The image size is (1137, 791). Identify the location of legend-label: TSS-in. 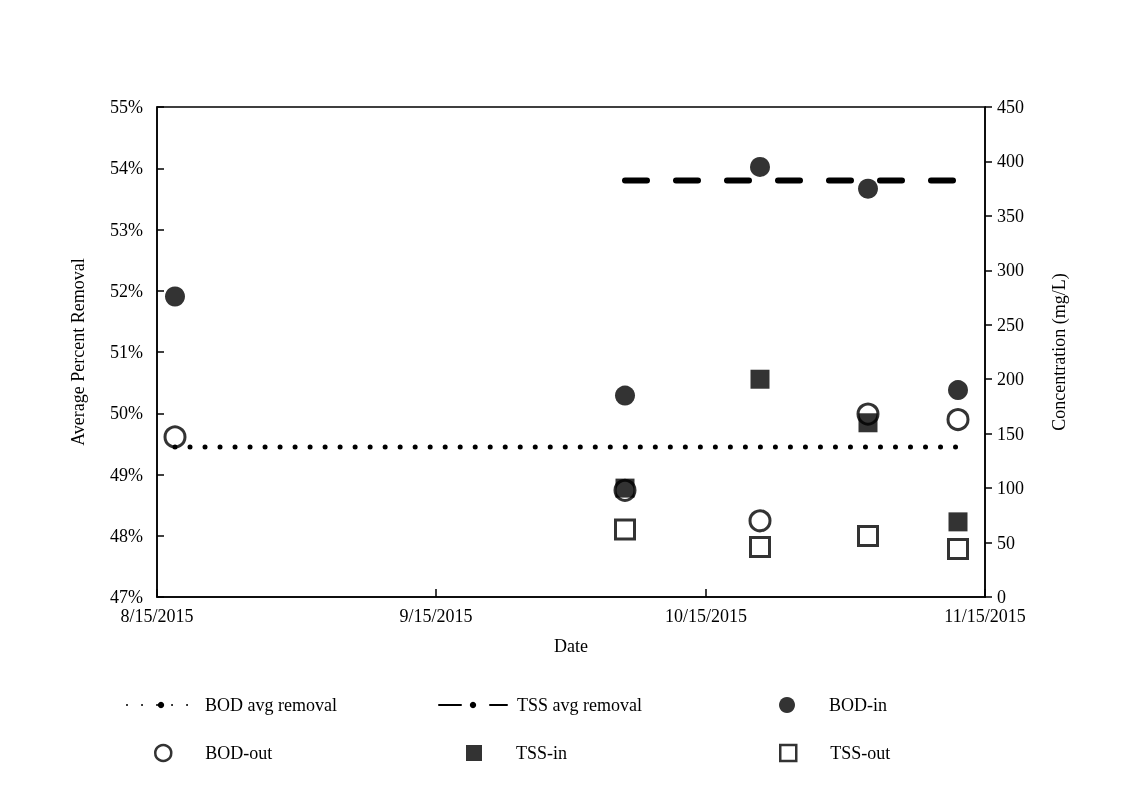
(542, 753).